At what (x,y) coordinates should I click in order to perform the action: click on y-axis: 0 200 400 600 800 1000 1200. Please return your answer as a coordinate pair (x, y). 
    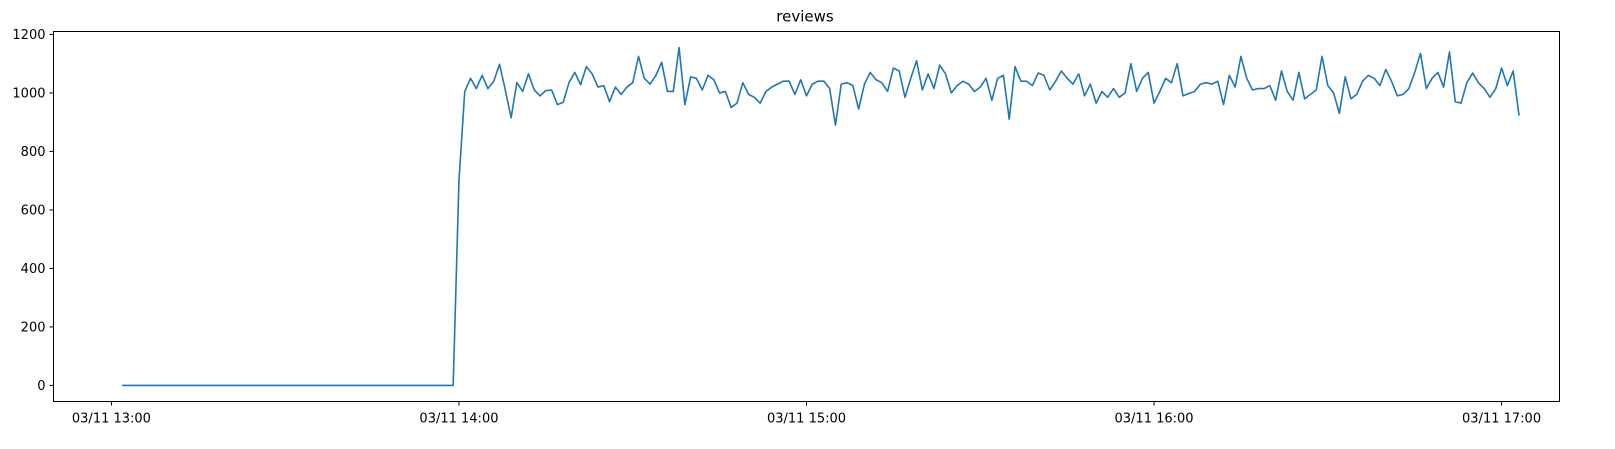
    Looking at the image, I should click on (33, 211).